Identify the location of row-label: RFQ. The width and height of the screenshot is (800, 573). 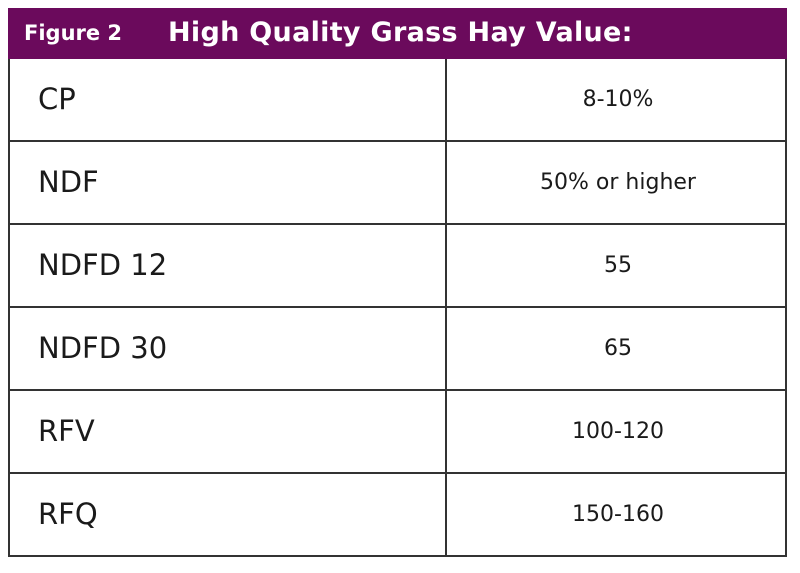
(68, 514).